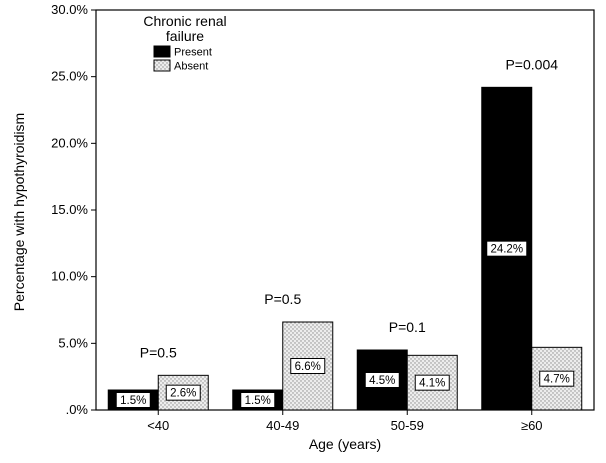  What do you see at coordinates (162, 51) in the screenshot?
I see `legend-swatch-present` at bounding box center [162, 51].